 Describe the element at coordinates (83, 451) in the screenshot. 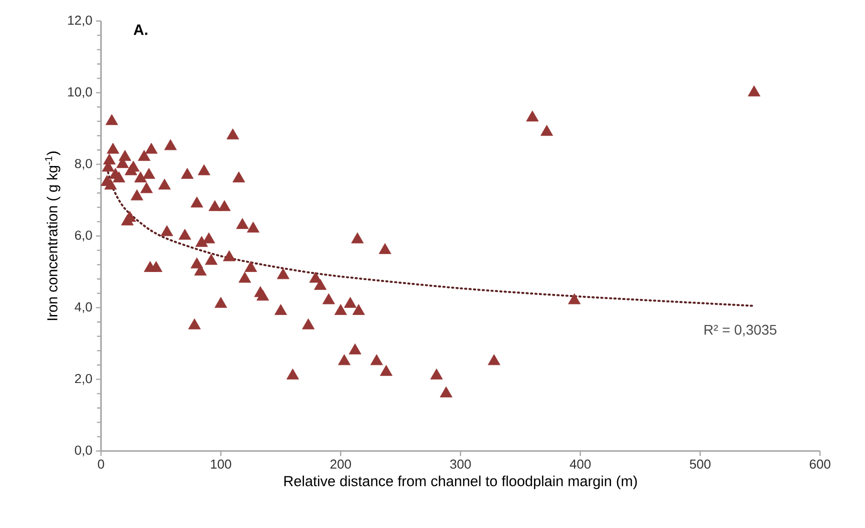

I see `y-tick-label: 0,0` at that location.